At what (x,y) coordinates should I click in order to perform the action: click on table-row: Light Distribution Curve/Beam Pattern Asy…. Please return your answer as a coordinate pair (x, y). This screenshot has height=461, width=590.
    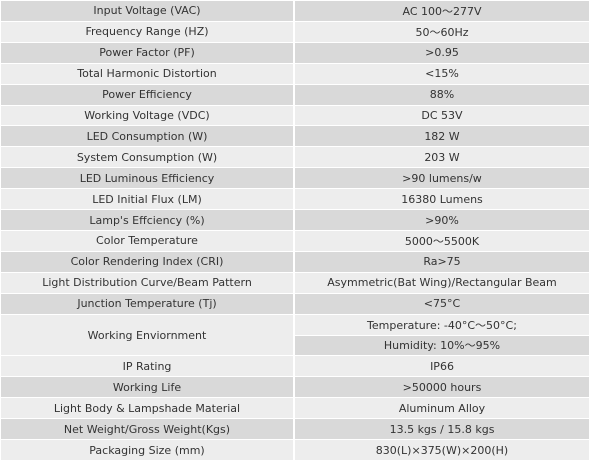
    Looking at the image, I should click on (295, 282).